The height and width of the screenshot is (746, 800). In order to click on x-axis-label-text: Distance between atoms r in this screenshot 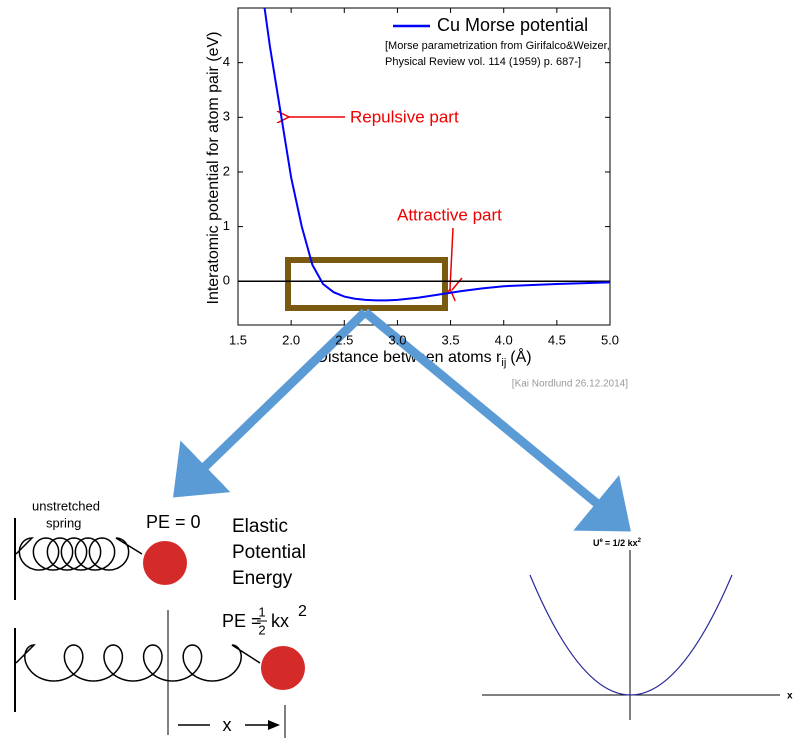, I will do `click(409, 357)`.